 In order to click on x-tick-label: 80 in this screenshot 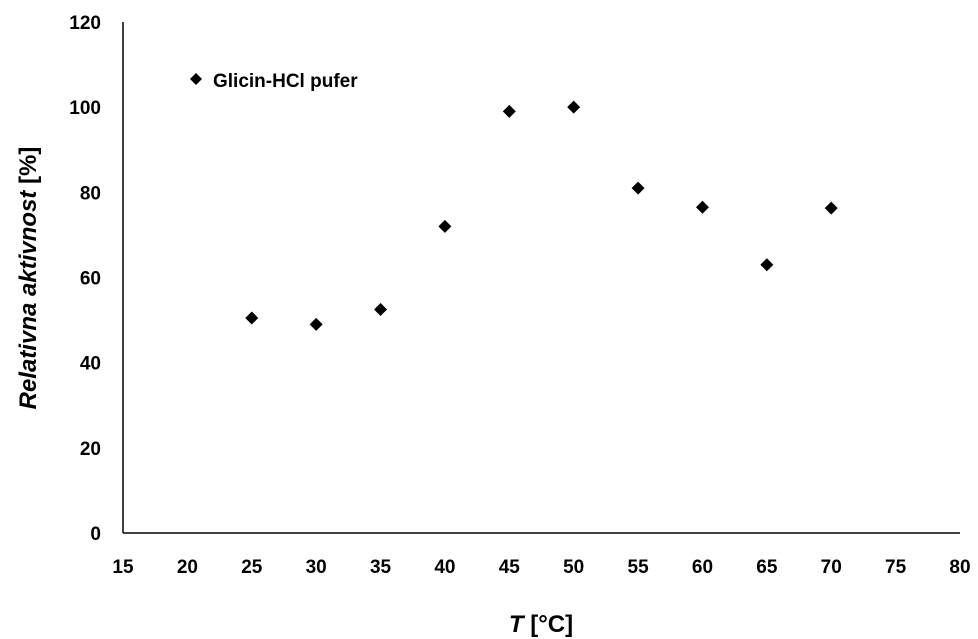, I will do `click(959, 567)`.